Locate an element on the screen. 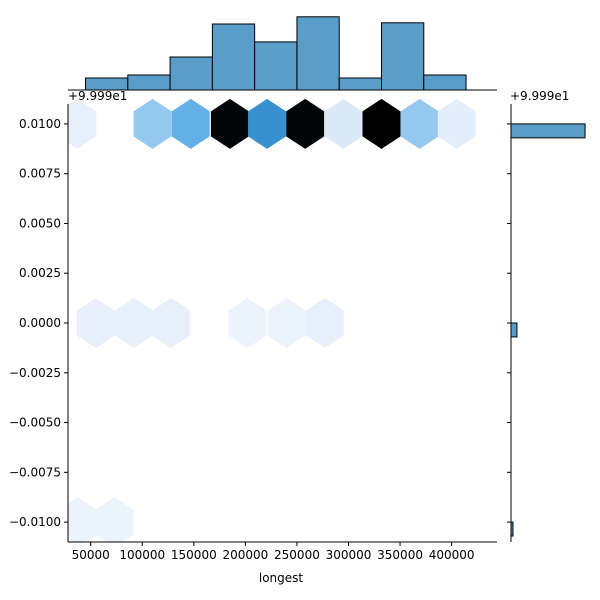 Image resolution: width=600 pixels, height=600 pixels. x-tick-label: 400000 is located at coordinates (452, 555).